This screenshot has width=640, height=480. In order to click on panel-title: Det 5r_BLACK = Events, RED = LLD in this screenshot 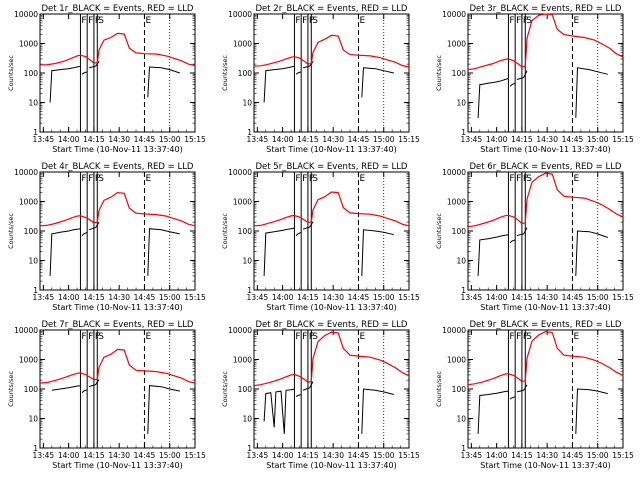, I will do `click(332, 167)`.